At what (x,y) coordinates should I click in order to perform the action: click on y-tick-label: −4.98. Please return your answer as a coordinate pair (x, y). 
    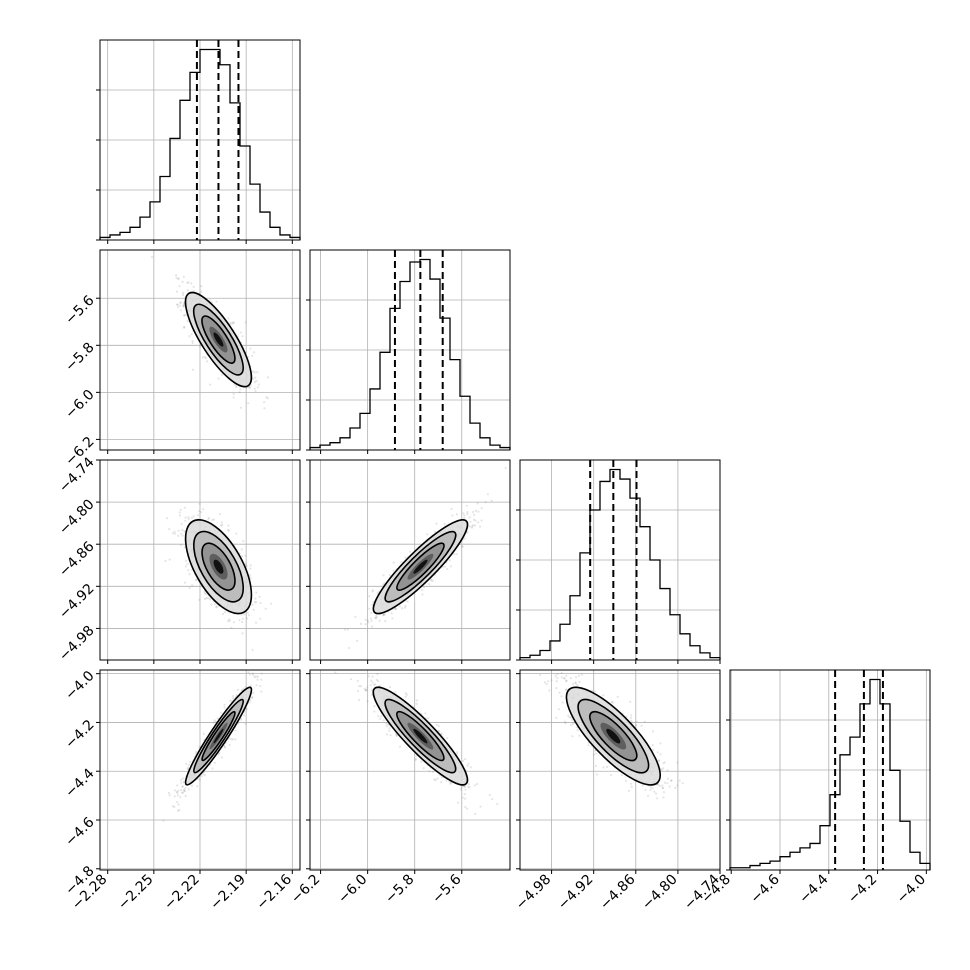
    Looking at the image, I should click on (77, 644).